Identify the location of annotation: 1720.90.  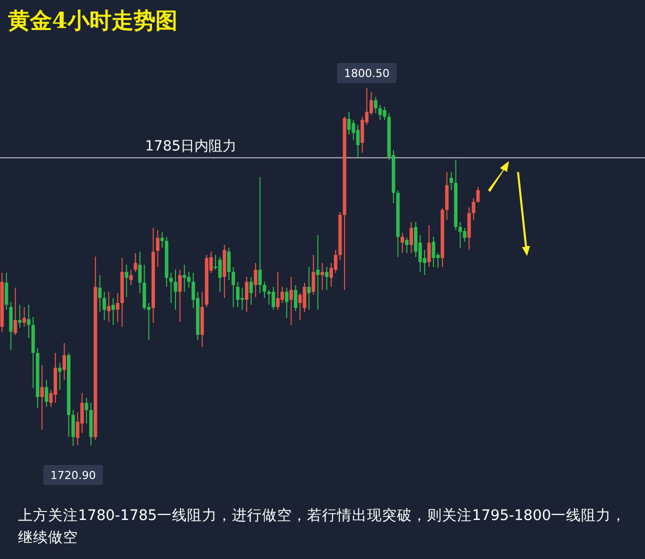
(73, 475).